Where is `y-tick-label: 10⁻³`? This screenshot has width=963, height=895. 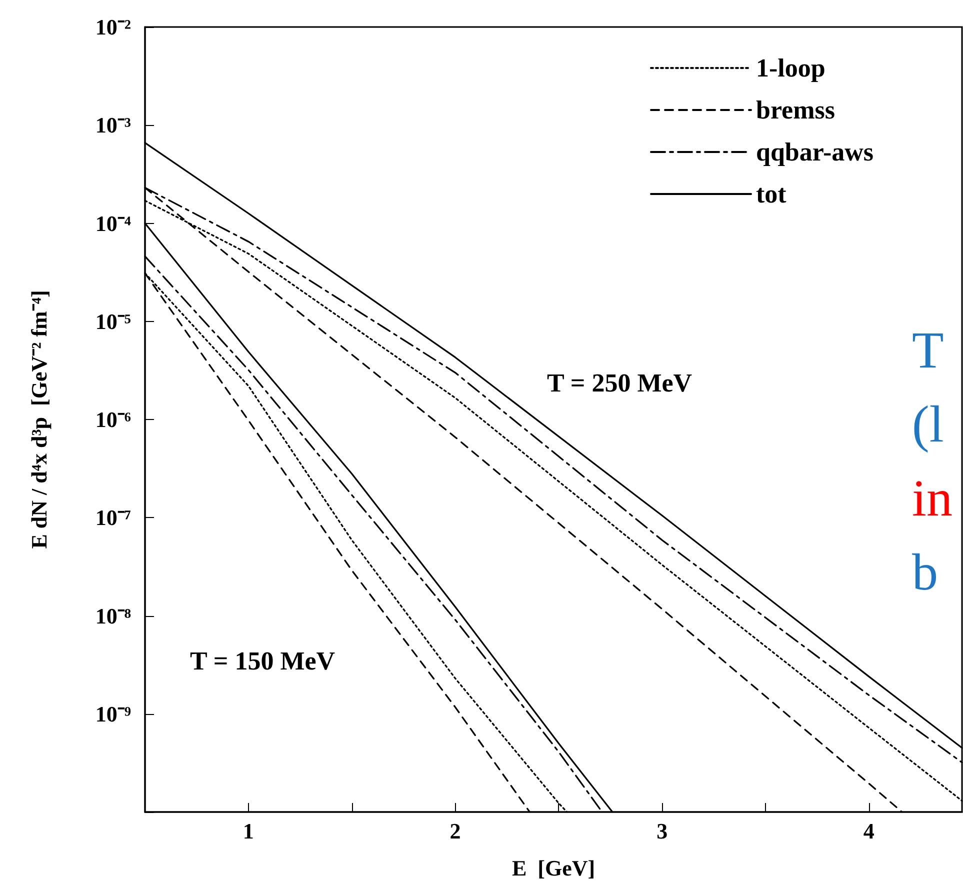 y-tick-label: 10⁻³ is located at coordinates (113, 125).